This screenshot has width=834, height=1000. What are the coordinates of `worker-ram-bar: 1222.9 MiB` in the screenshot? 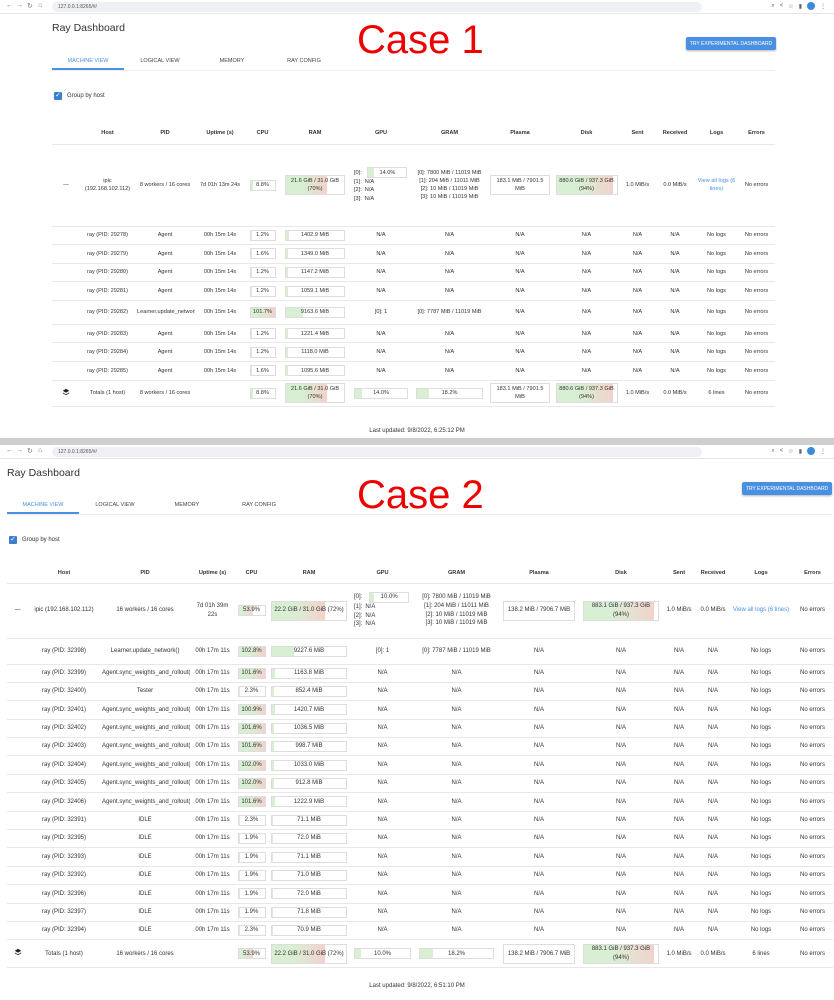 It's located at (309, 802).